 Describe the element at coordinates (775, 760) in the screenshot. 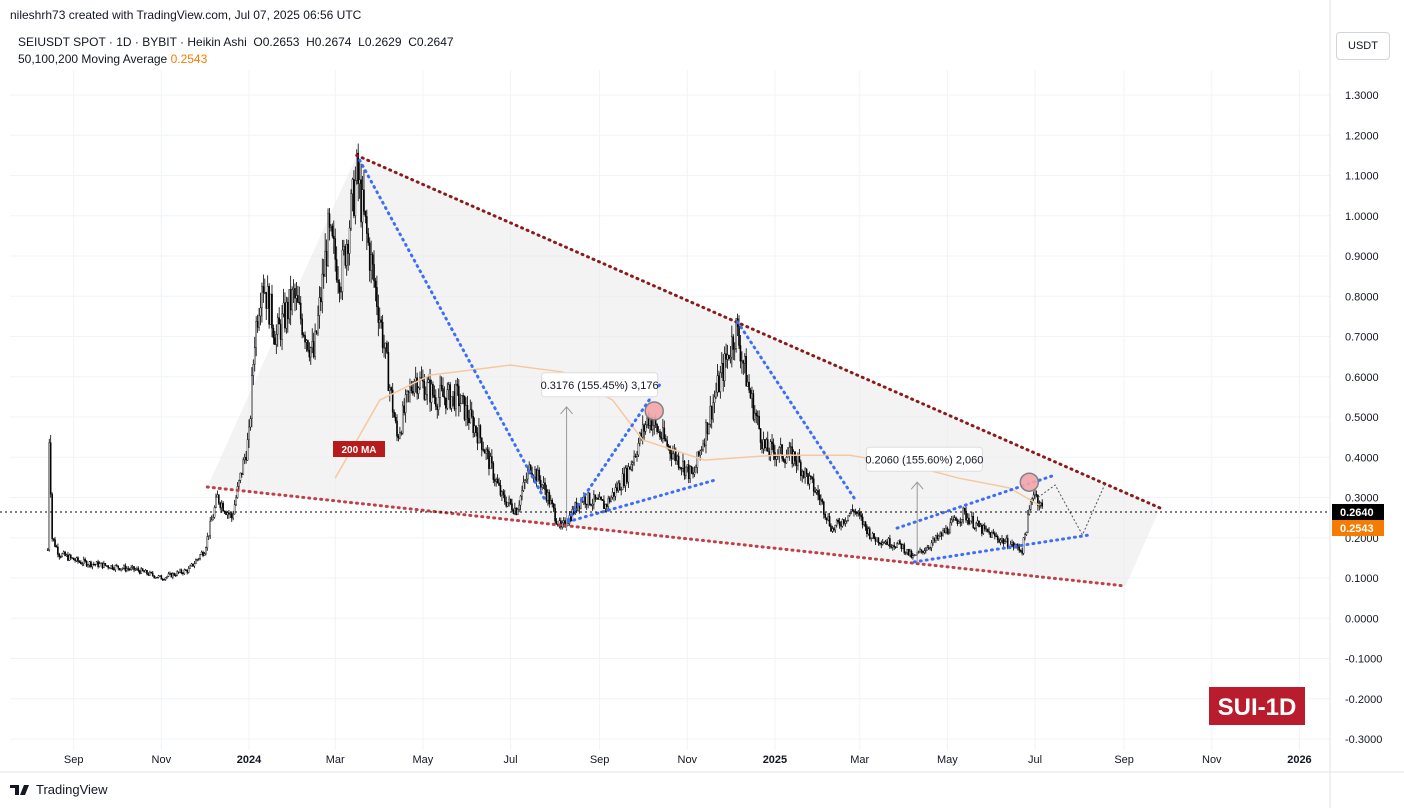

I see `x-tick-label: 2025` at that location.